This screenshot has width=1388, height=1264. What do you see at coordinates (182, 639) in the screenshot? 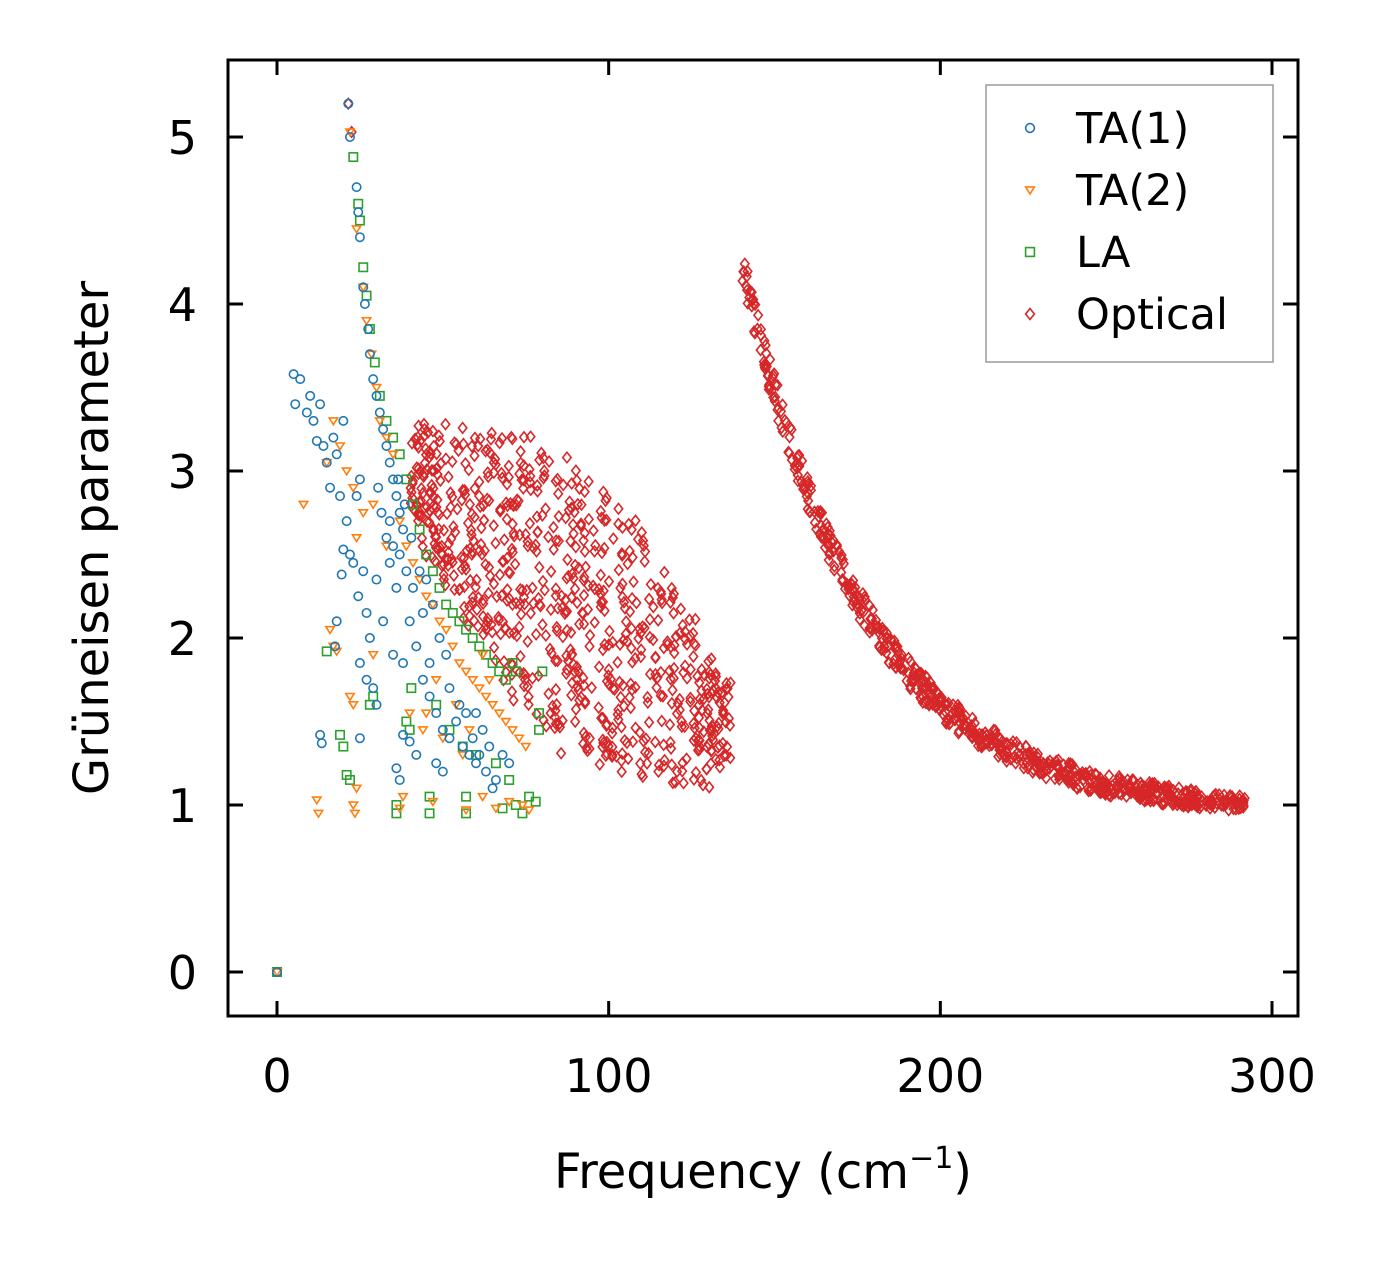
I see `y-tick-label: 2` at bounding box center [182, 639].